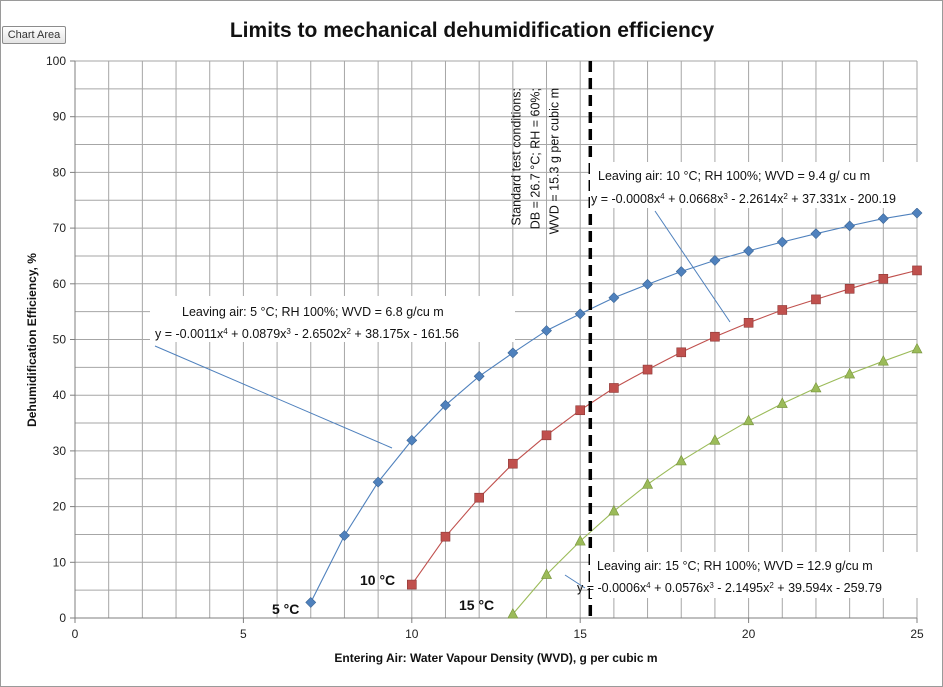 The height and width of the screenshot is (687, 943). I want to click on equation-part: y = -0.0011x, so click(189, 334).